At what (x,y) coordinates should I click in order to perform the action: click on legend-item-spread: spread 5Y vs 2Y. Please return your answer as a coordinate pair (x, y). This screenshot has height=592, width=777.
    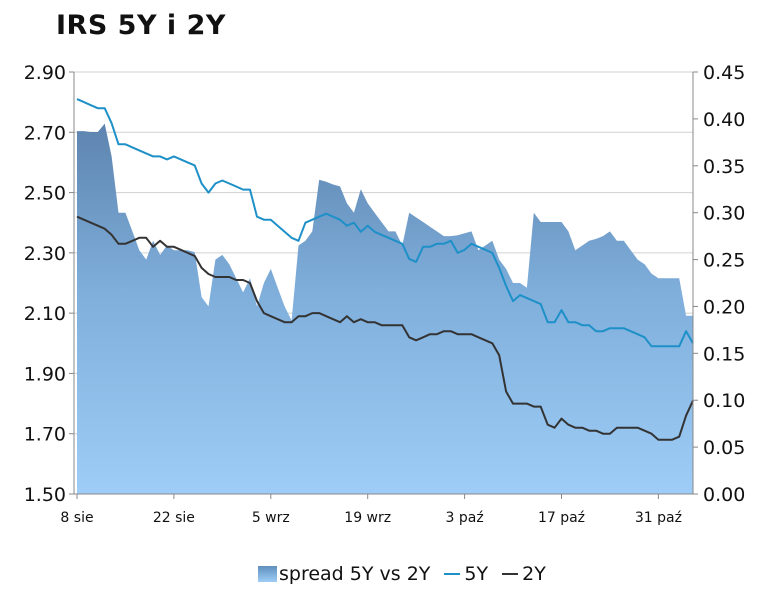
    Looking at the image, I should click on (344, 574).